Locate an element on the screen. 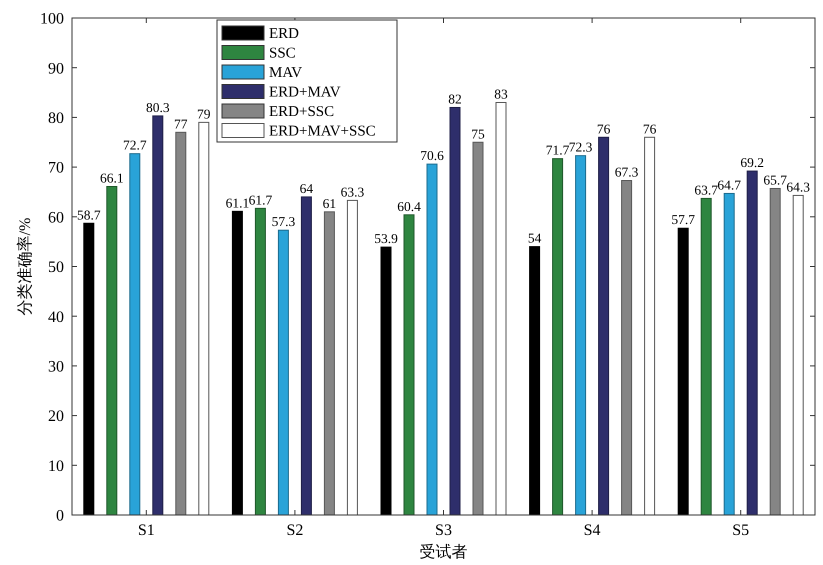 This screenshot has height=565, width=823. data-label: 58.7 is located at coordinates (88, 214).